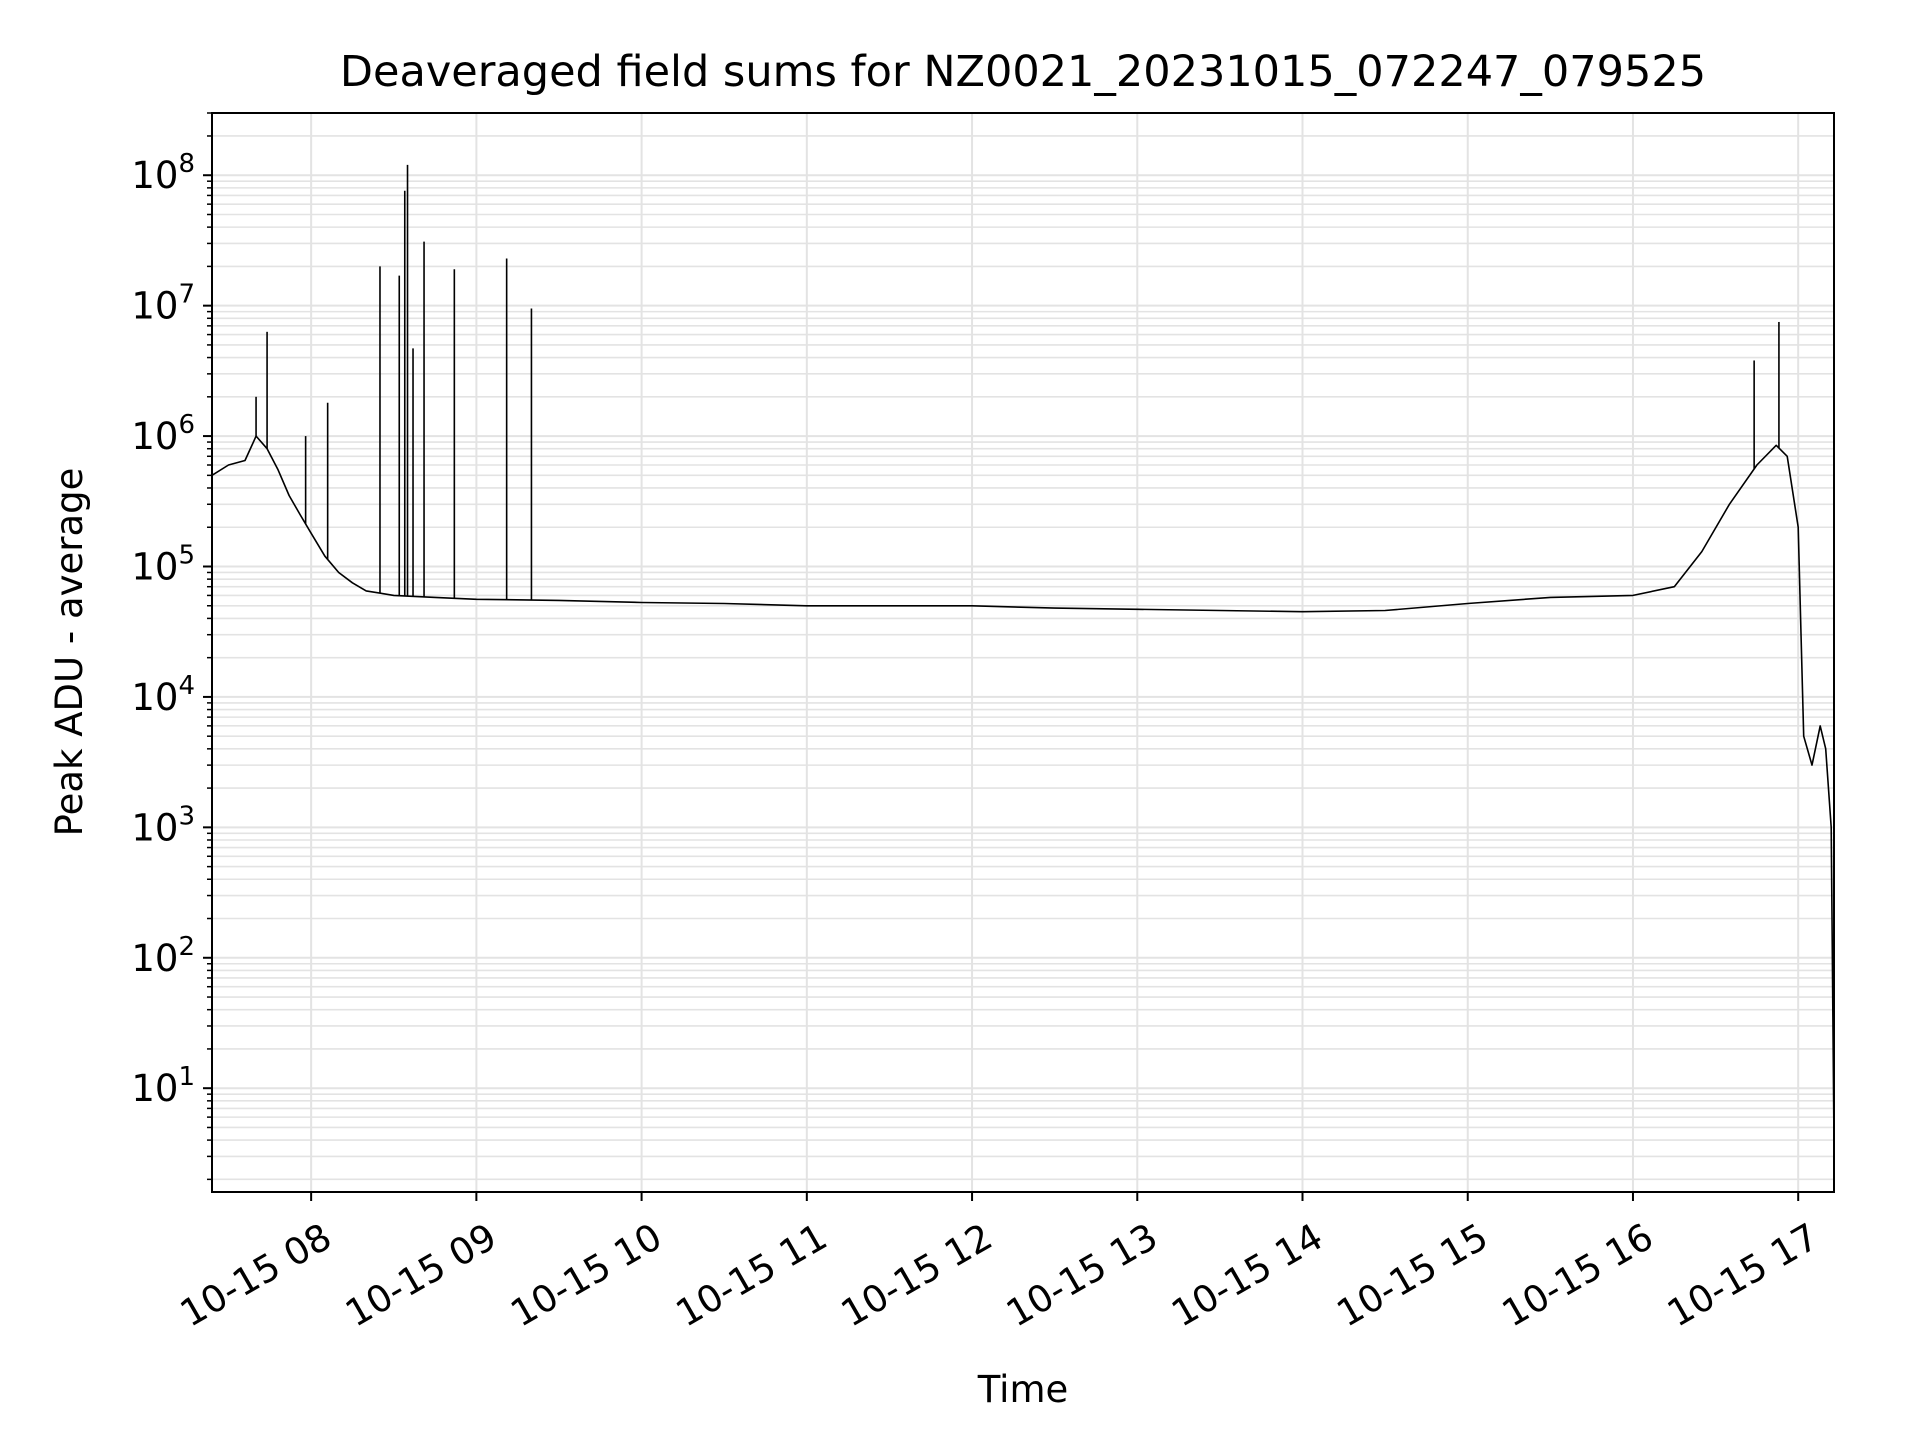 This screenshot has height=1440, width=1920. I want to click on y-tick-label: 108, so click(163, 173).